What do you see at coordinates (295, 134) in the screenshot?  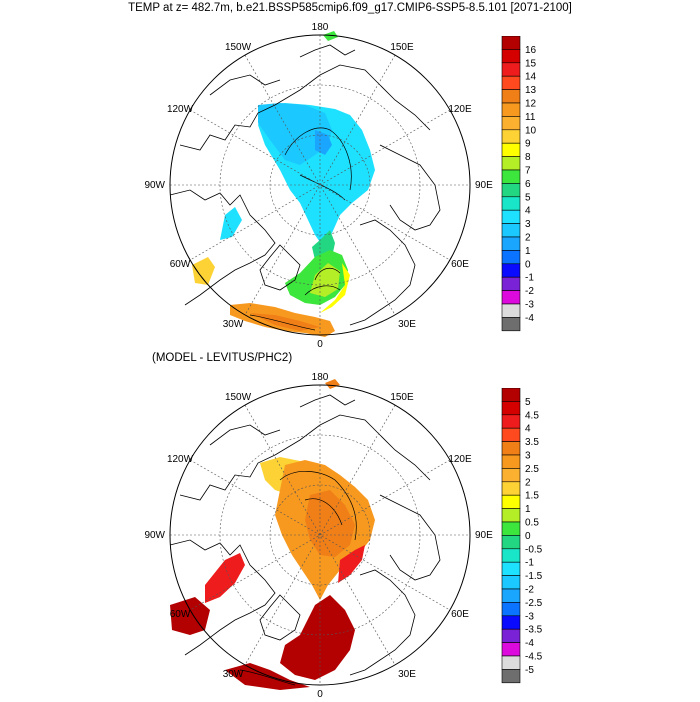 I see `field-region-blue` at bounding box center [295, 134].